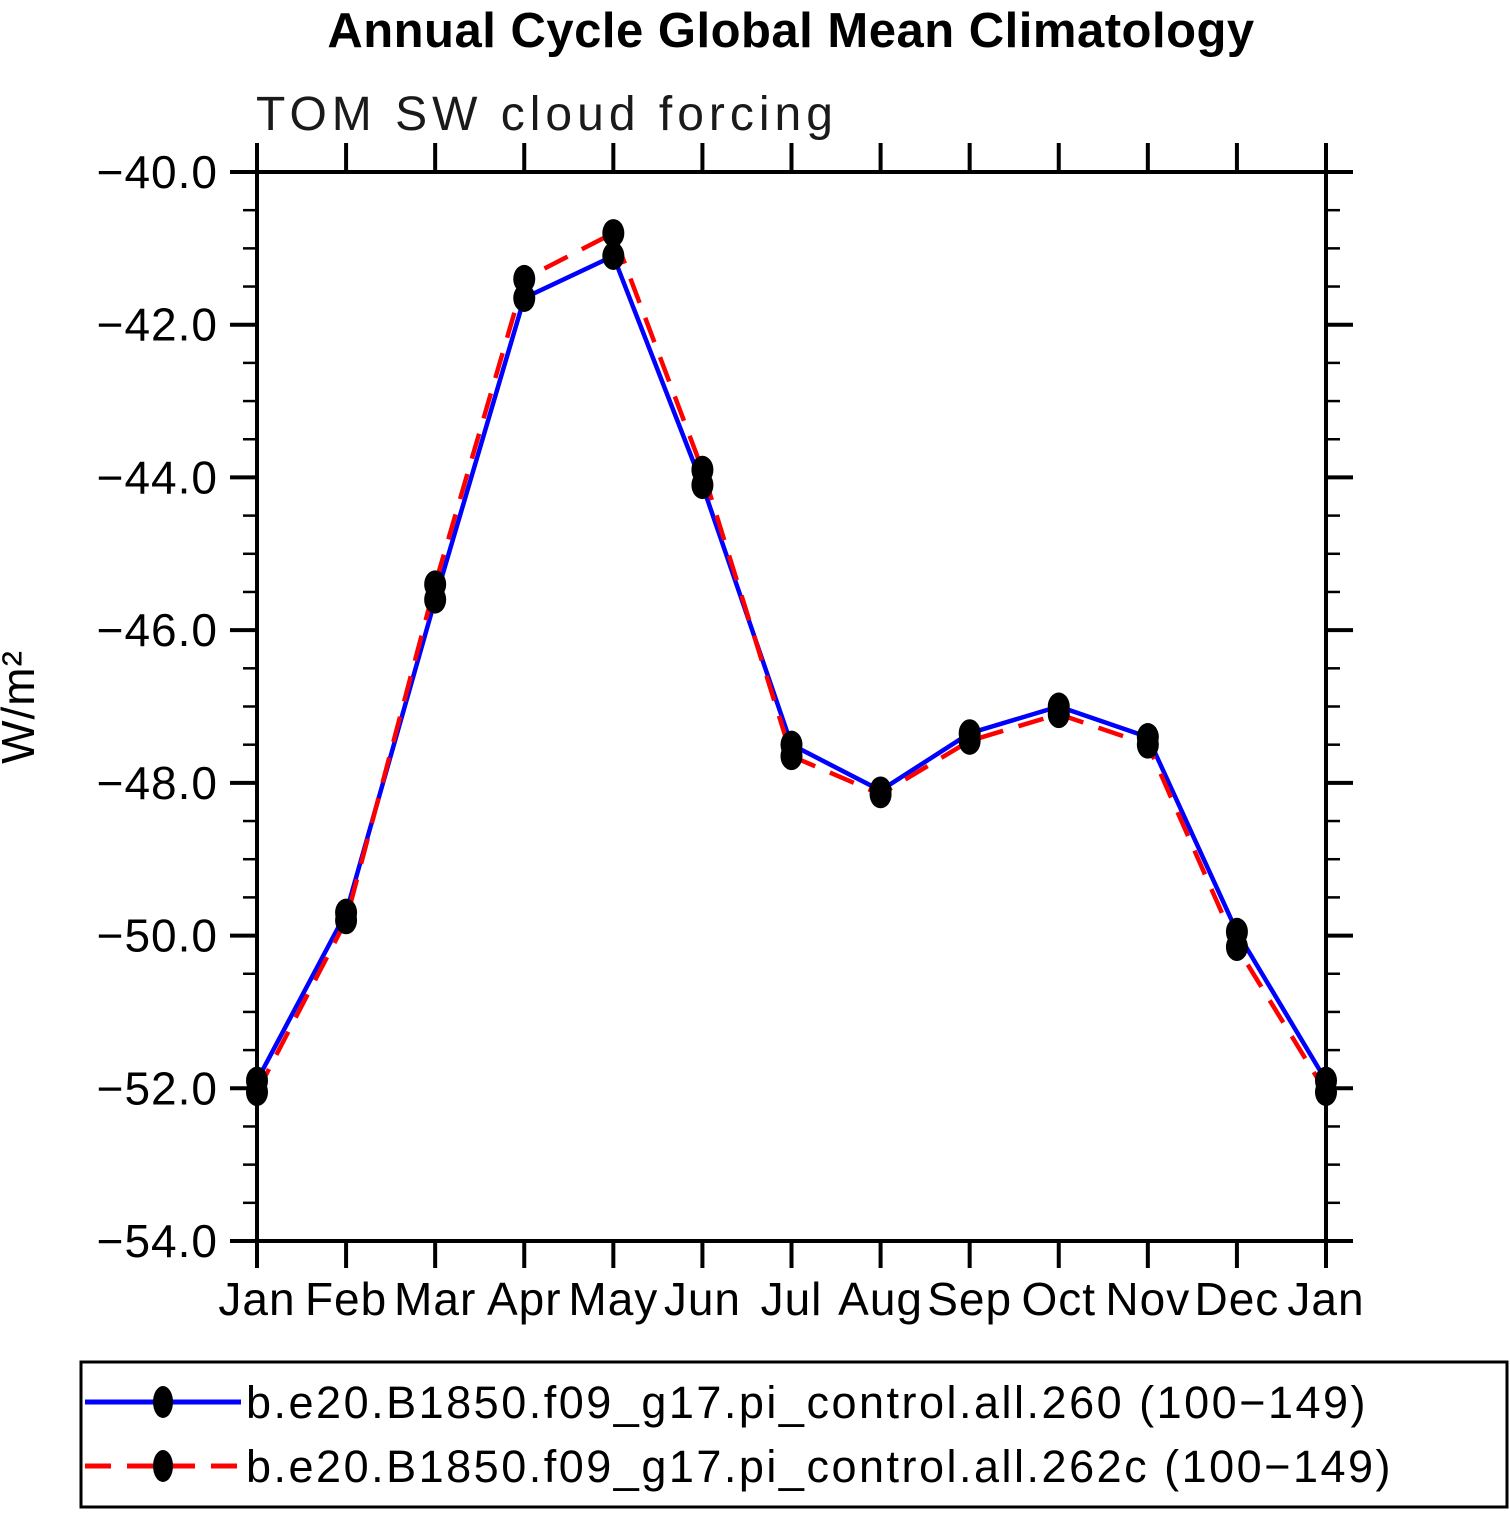  What do you see at coordinates (613, 1299) in the screenshot?
I see `x-tick-label: May` at bounding box center [613, 1299].